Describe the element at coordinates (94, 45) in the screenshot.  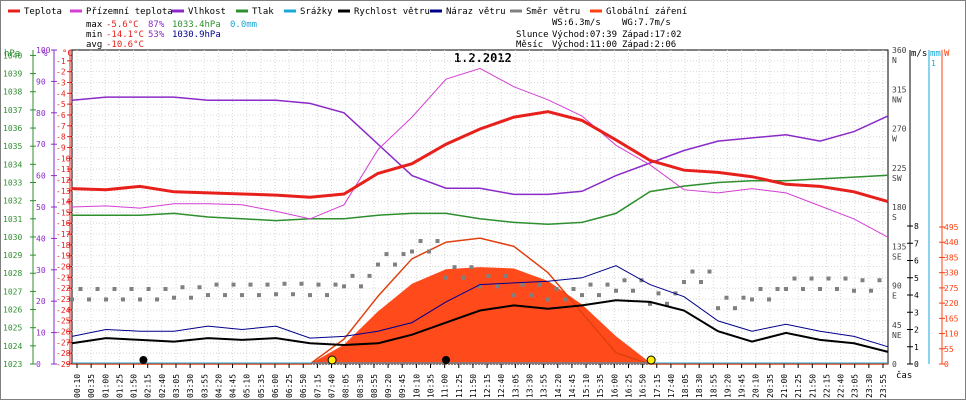
I see `stats-avg-label: avg` at that location.